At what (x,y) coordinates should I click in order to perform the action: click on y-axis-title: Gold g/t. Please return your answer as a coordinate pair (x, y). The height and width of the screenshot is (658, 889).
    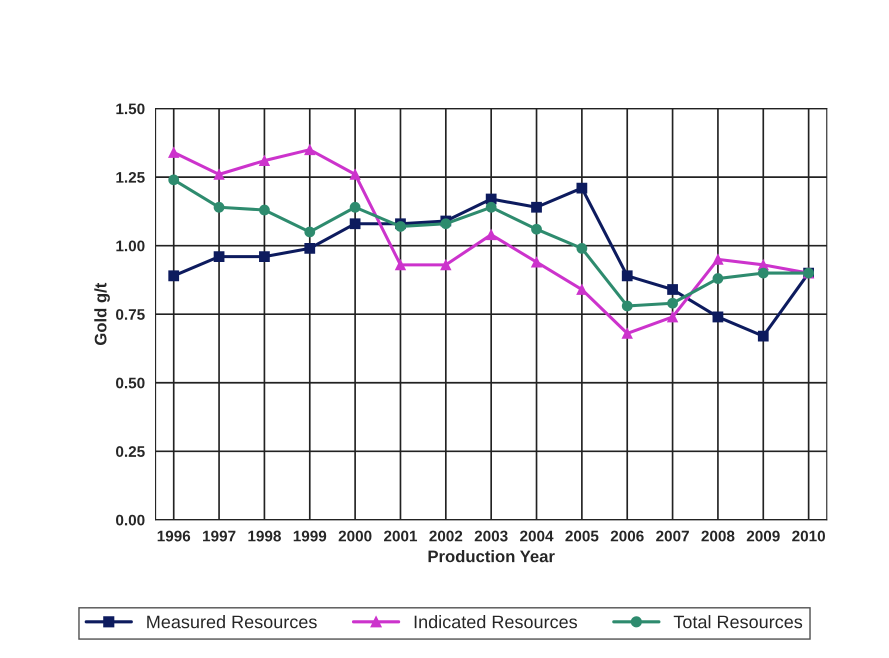
    Looking at the image, I should click on (102, 313).